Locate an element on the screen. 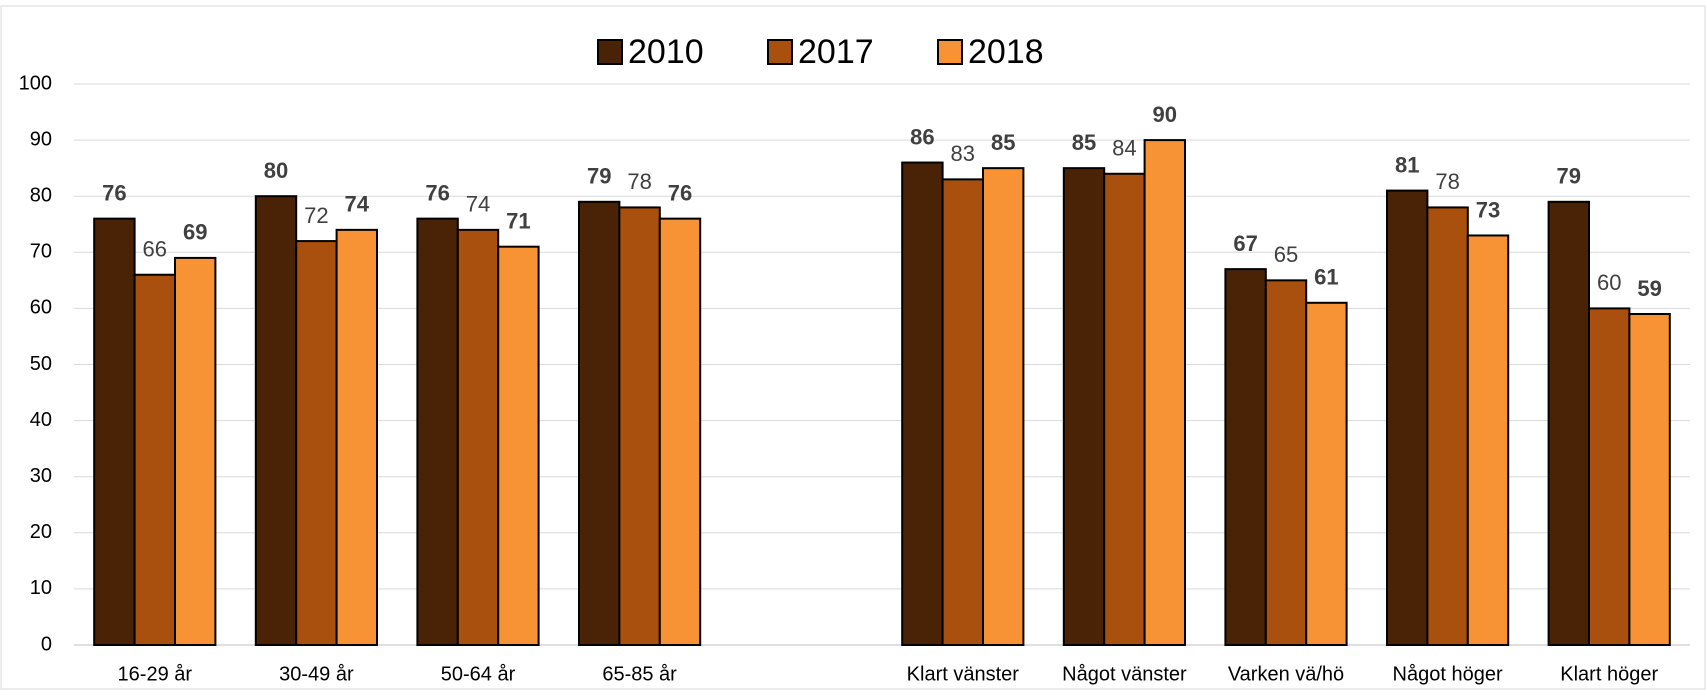  legend-label: 2010 is located at coordinates (666, 52).